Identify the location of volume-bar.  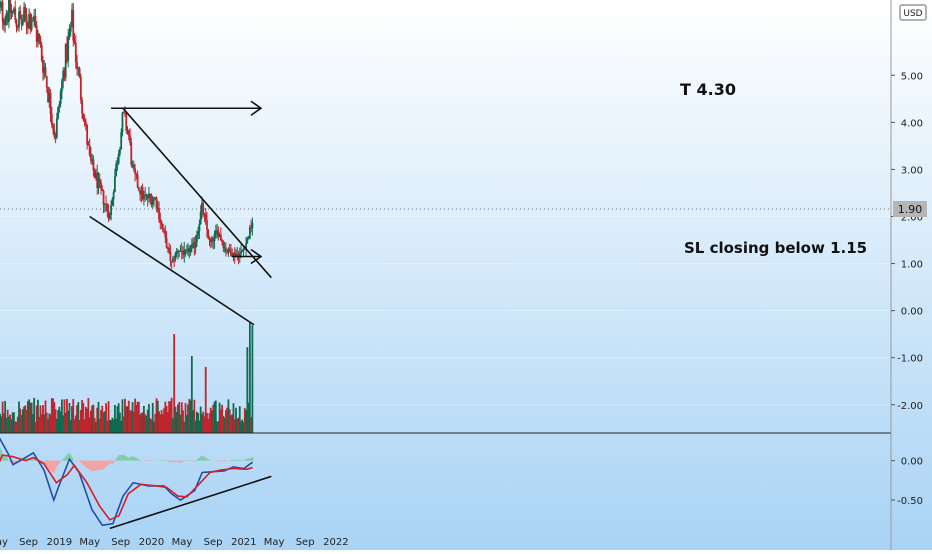
(250, 378).